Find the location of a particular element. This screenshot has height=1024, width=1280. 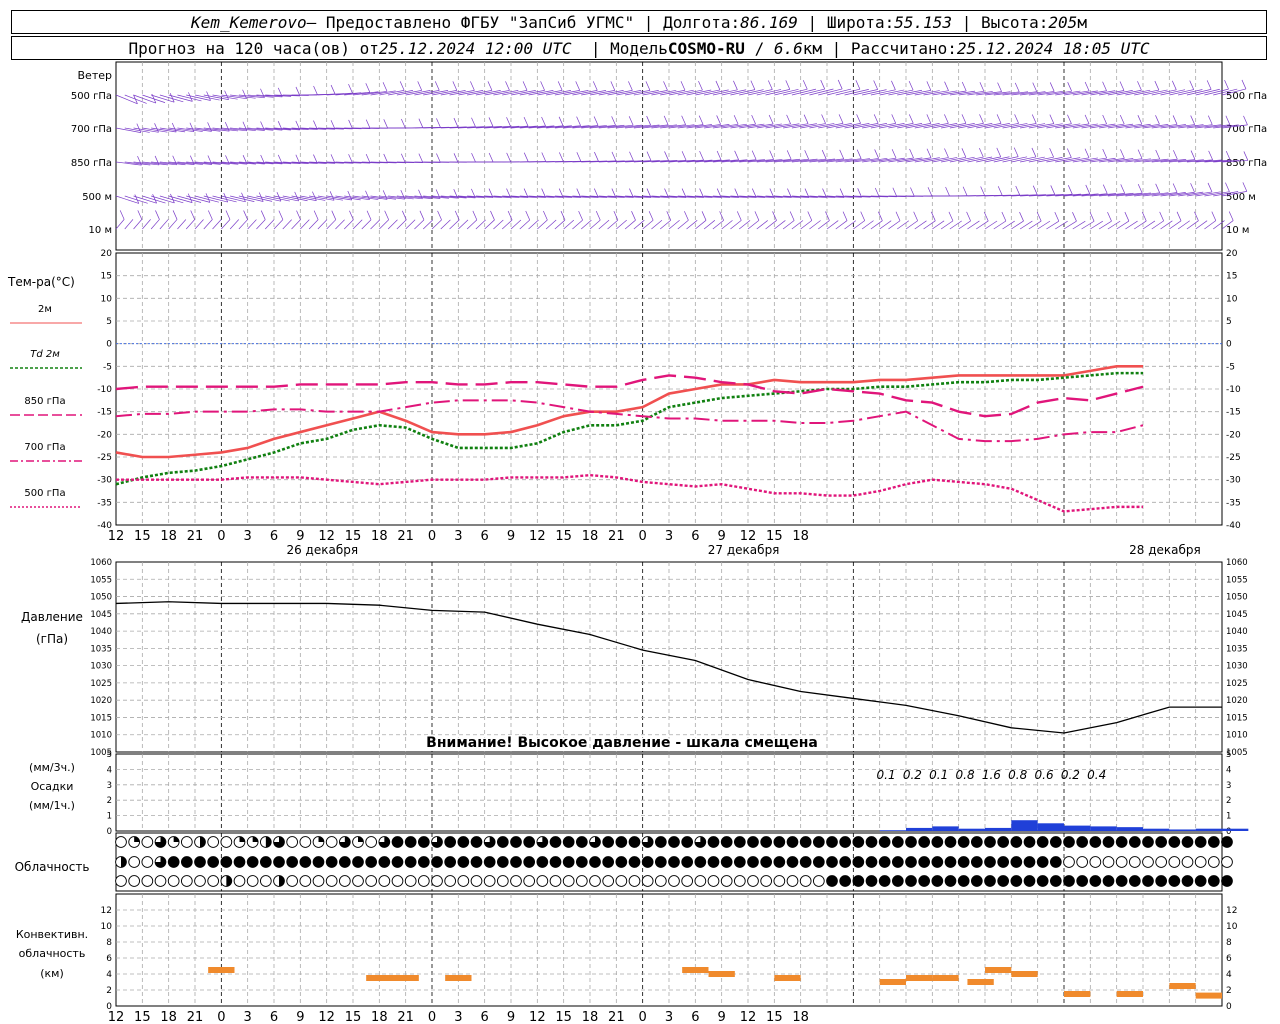

time-tick-label: 6 is located at coordinates (485, 1017).